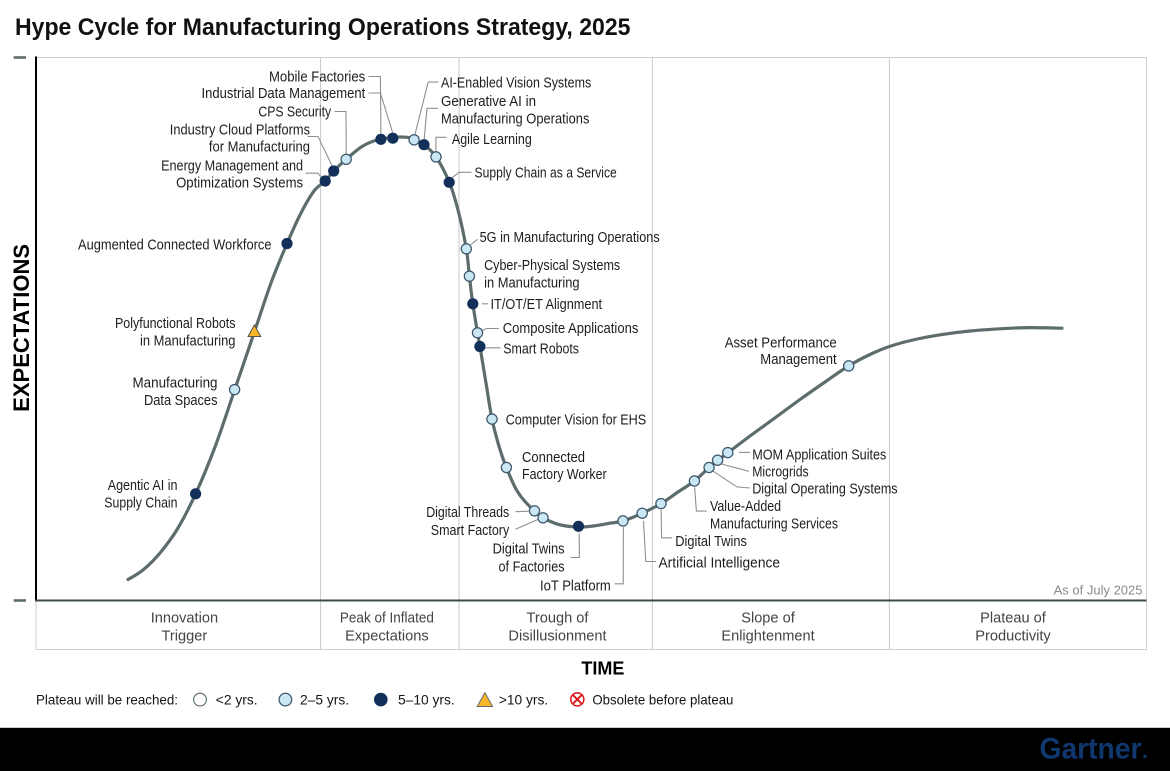 This screenshot has width=1170, height=771. I want to click on svg-text: 5G in Manufacturing Operations, so click(570, 237).